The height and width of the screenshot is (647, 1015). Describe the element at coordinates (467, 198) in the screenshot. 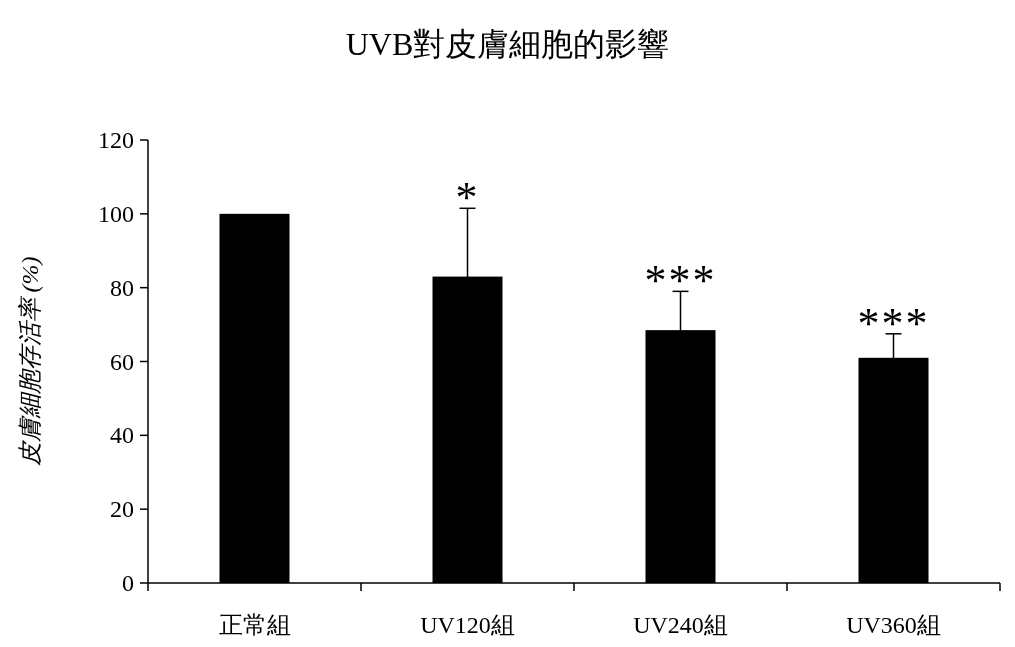

I see `annotation: *` at that location.